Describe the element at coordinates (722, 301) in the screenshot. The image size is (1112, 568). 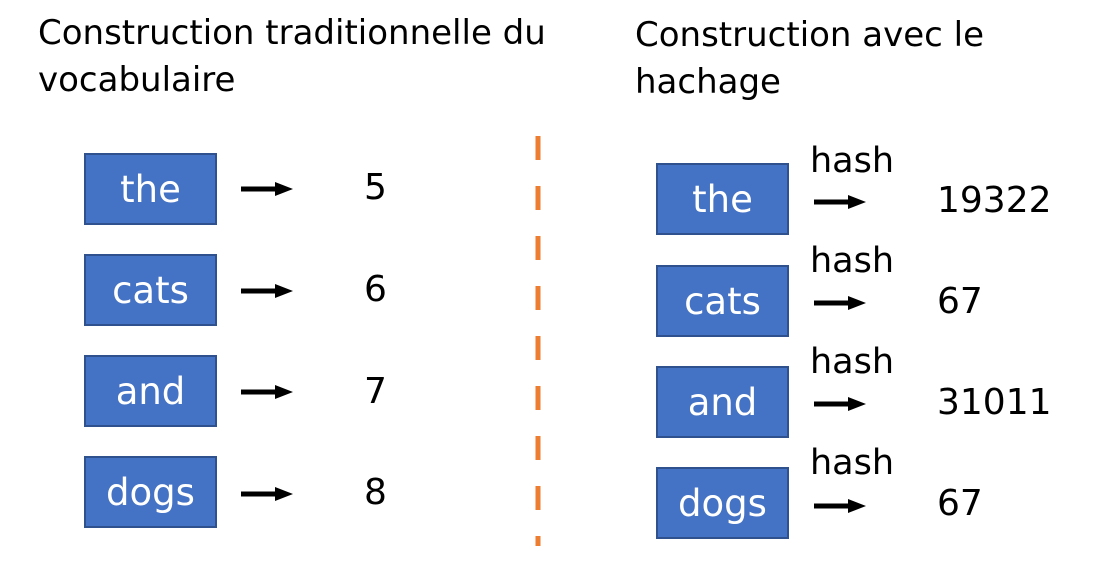
I see `right-word-box-cats: cats` at that location.